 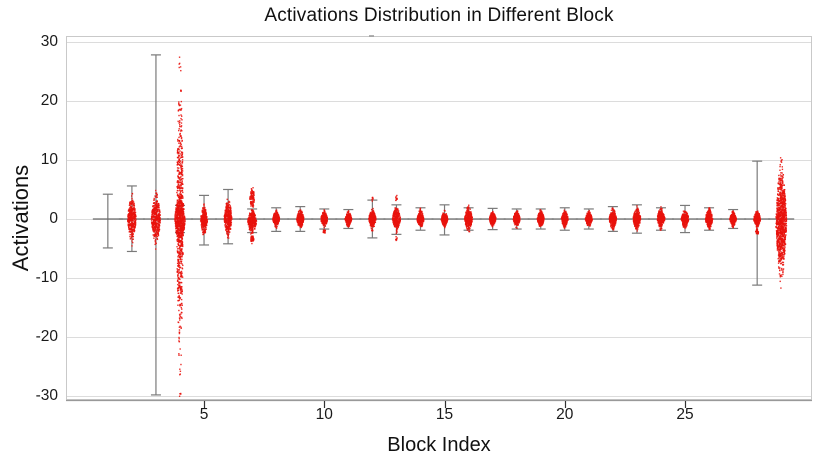 What do you see at coordinates (204, 414) in the screenshot?
I see `x-tick-label: 5` at bounding box center [204, 414].